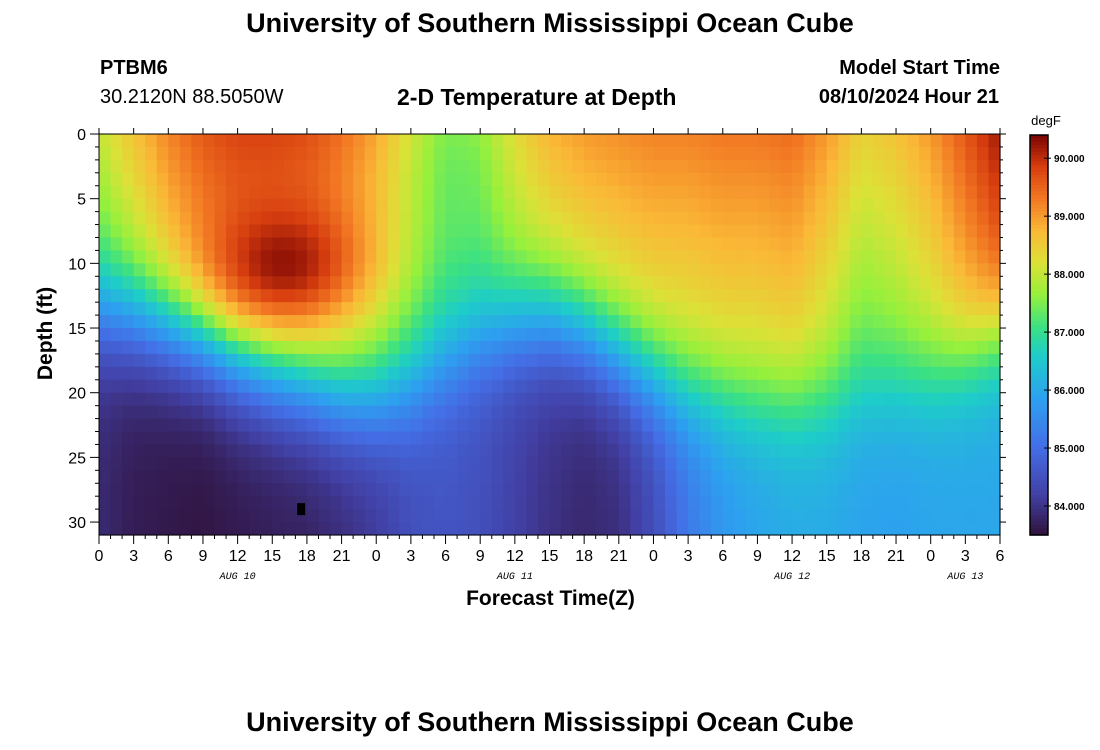  What do you see at coordinates (45, 333) in the screenshot?
I see `y-axis-label: Depth (ft)` at bounding box center [45, 333].